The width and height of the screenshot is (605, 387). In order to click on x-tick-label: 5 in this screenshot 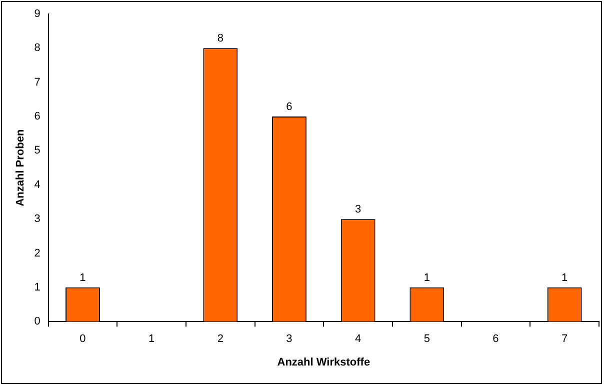, I will do `click(427, 339)`.